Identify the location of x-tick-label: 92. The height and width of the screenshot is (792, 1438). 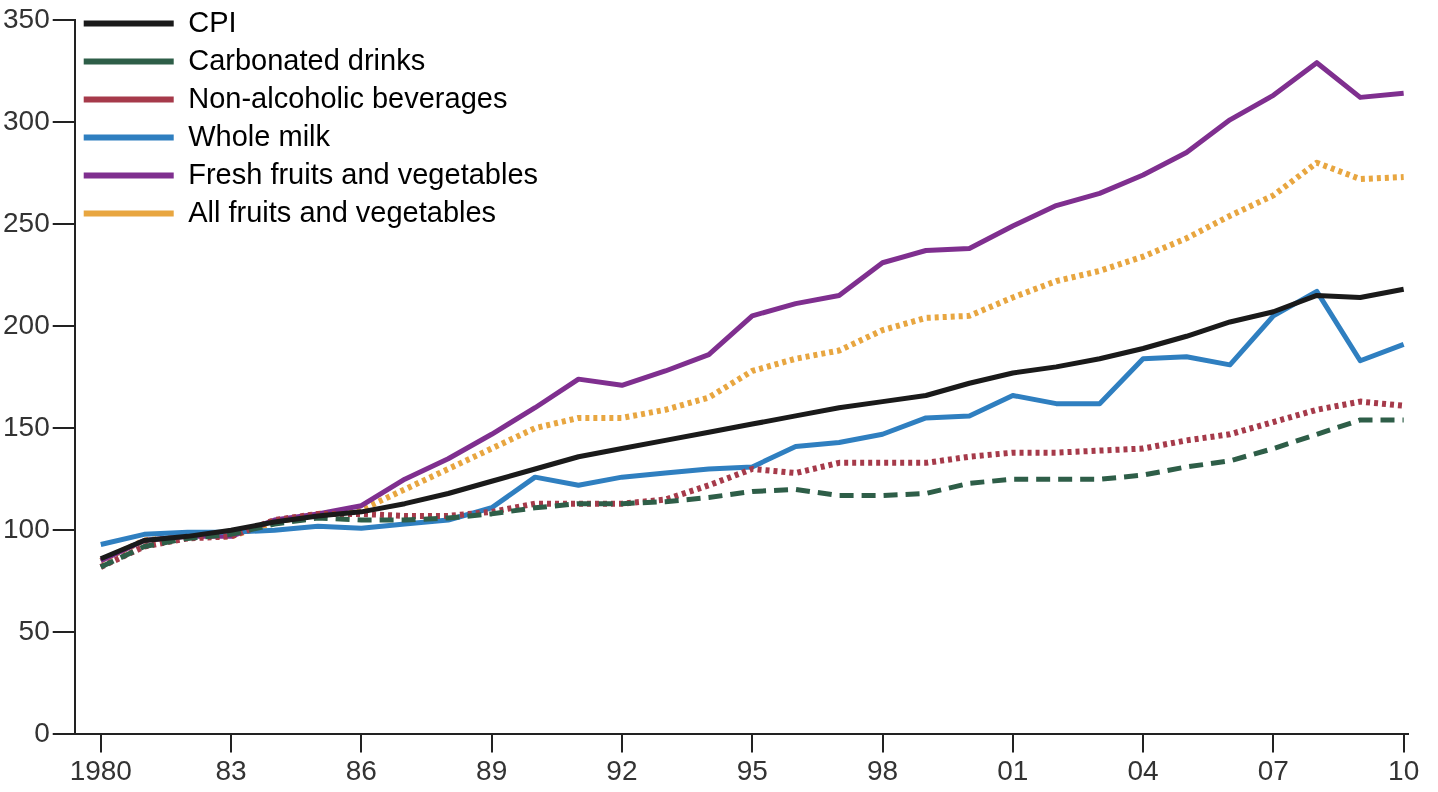
(622, 770).